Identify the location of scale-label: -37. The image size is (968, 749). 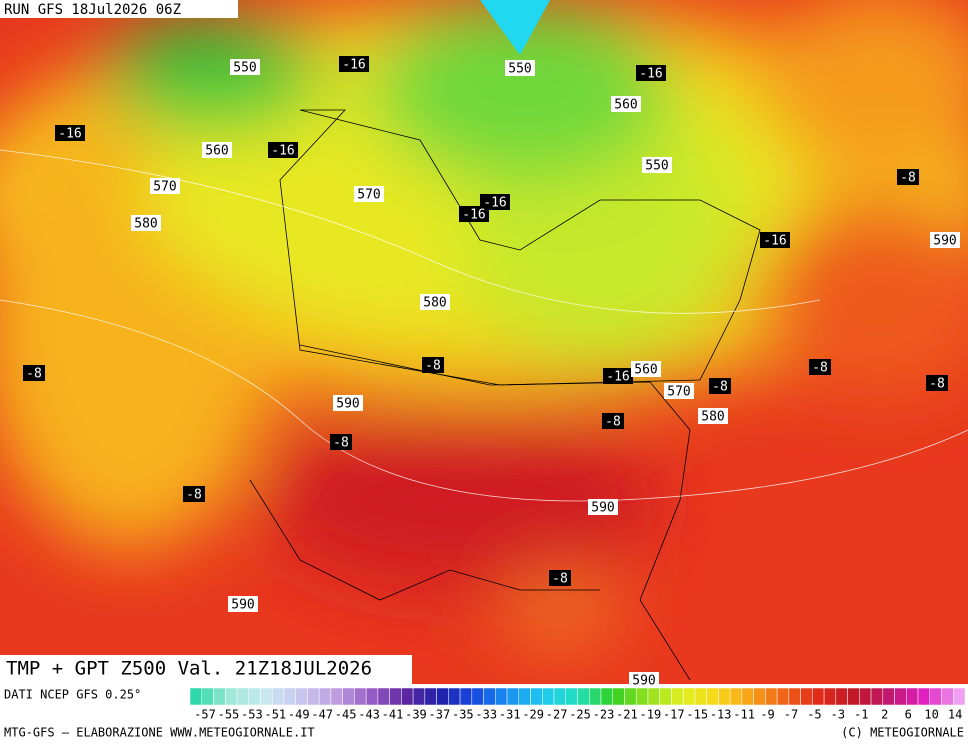
(440, 715).